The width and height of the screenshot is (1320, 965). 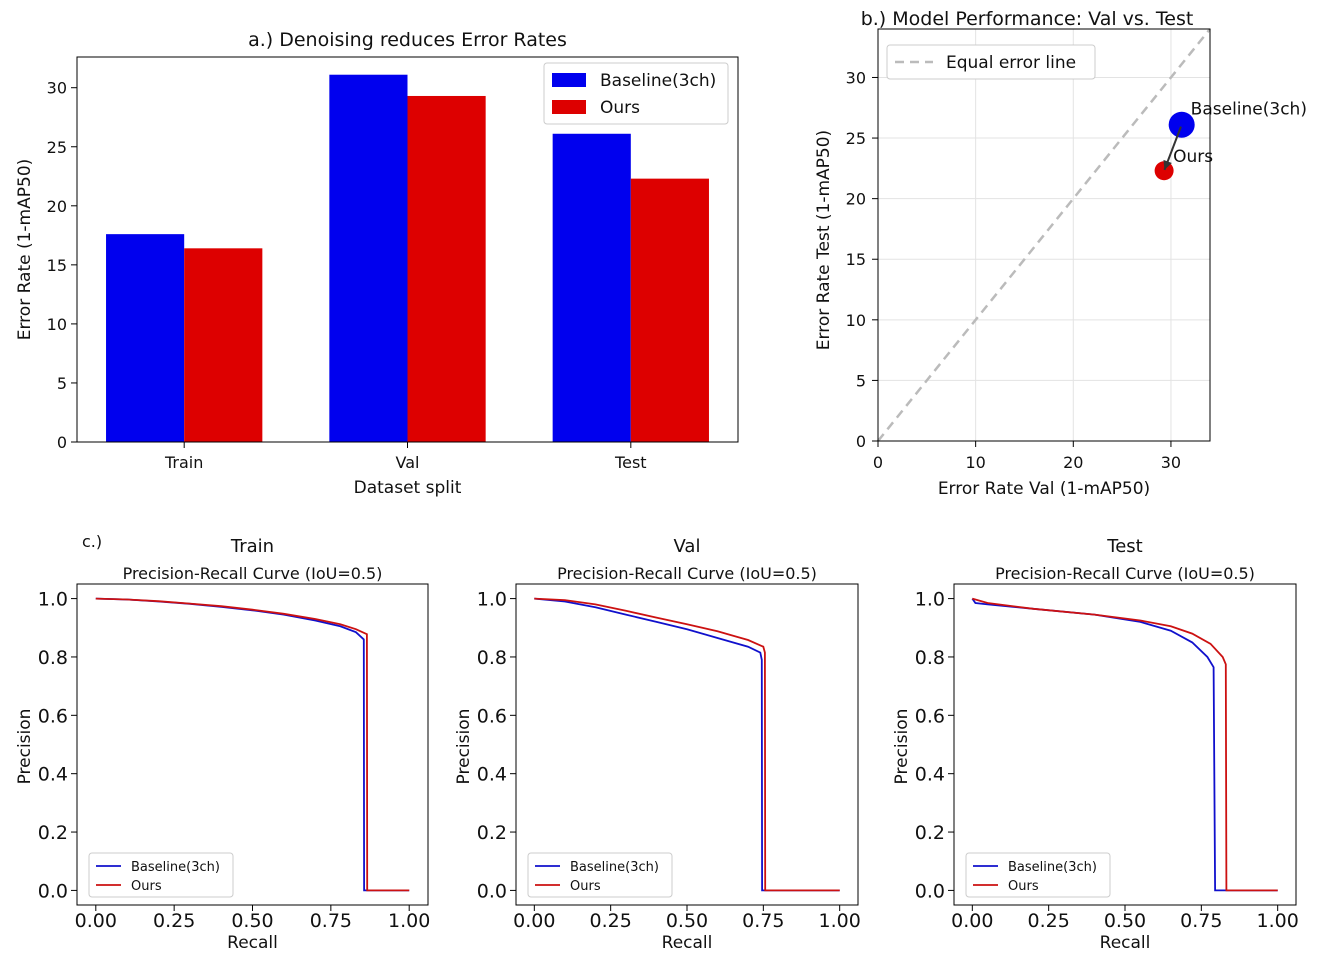 What do you see at coordinates (878, 462) in the screenshot?
I see `x-tick-label: 0` at bounding box center [878, 462].